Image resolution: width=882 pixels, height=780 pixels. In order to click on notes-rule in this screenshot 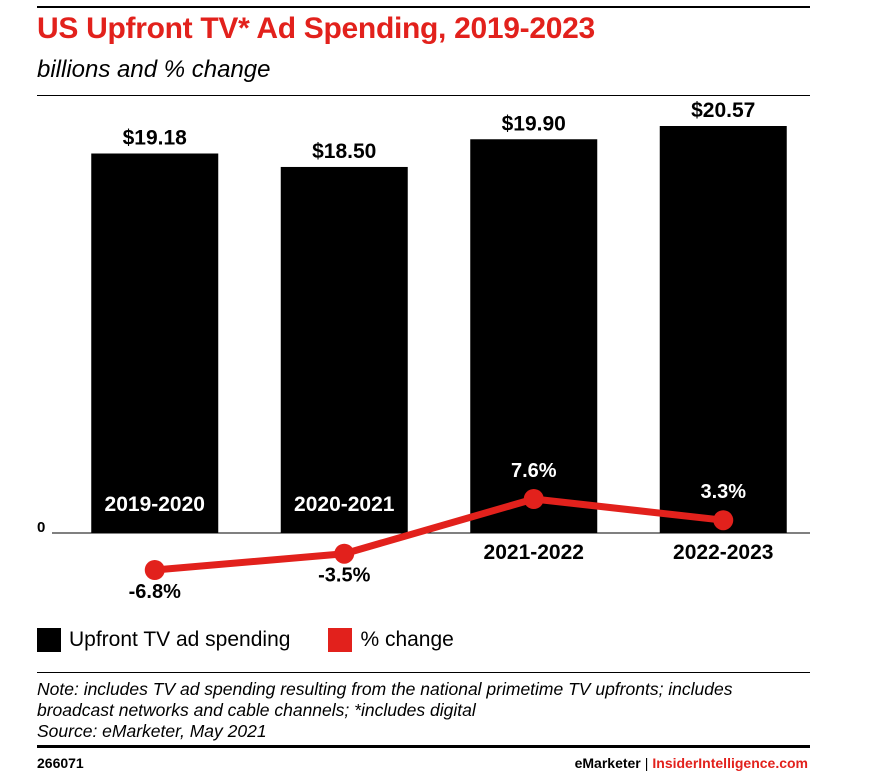, I will do `click(423, 672)`.